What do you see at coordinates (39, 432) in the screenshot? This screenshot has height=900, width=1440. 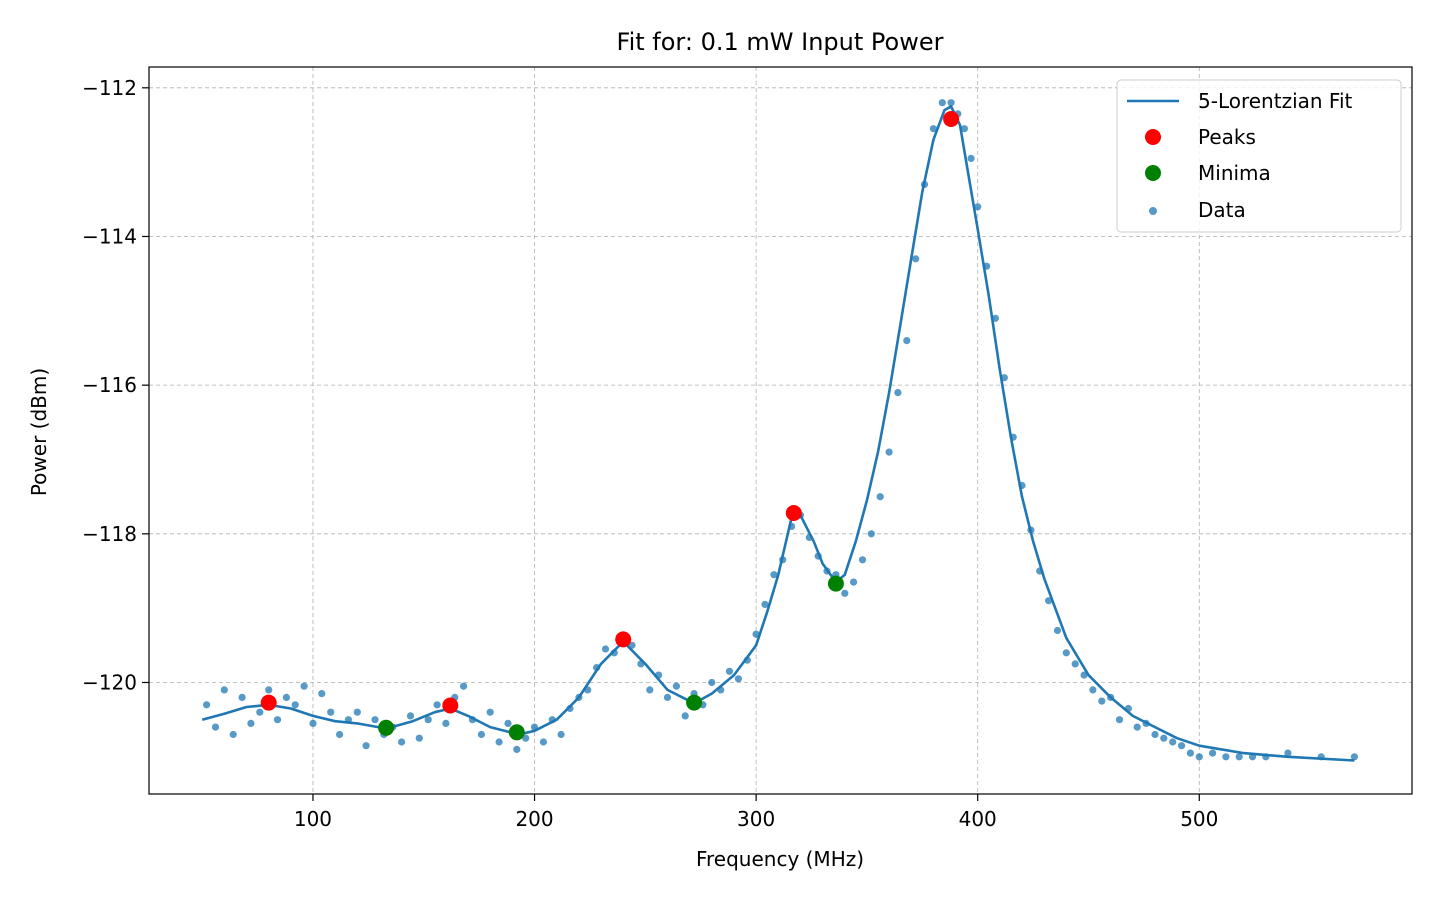 I see `y-axis-label: Power (dBm)` at bounding box center [39, 432].